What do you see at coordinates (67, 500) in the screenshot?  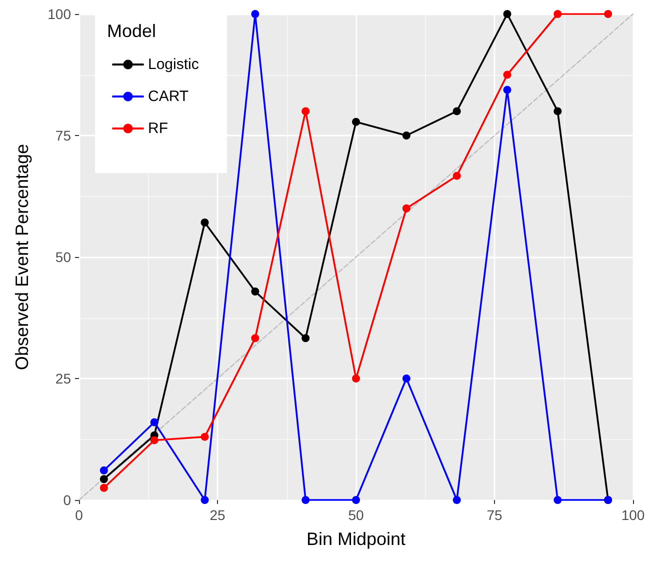 I see `y-tick-label: 0` at bounding box center [67, 500].